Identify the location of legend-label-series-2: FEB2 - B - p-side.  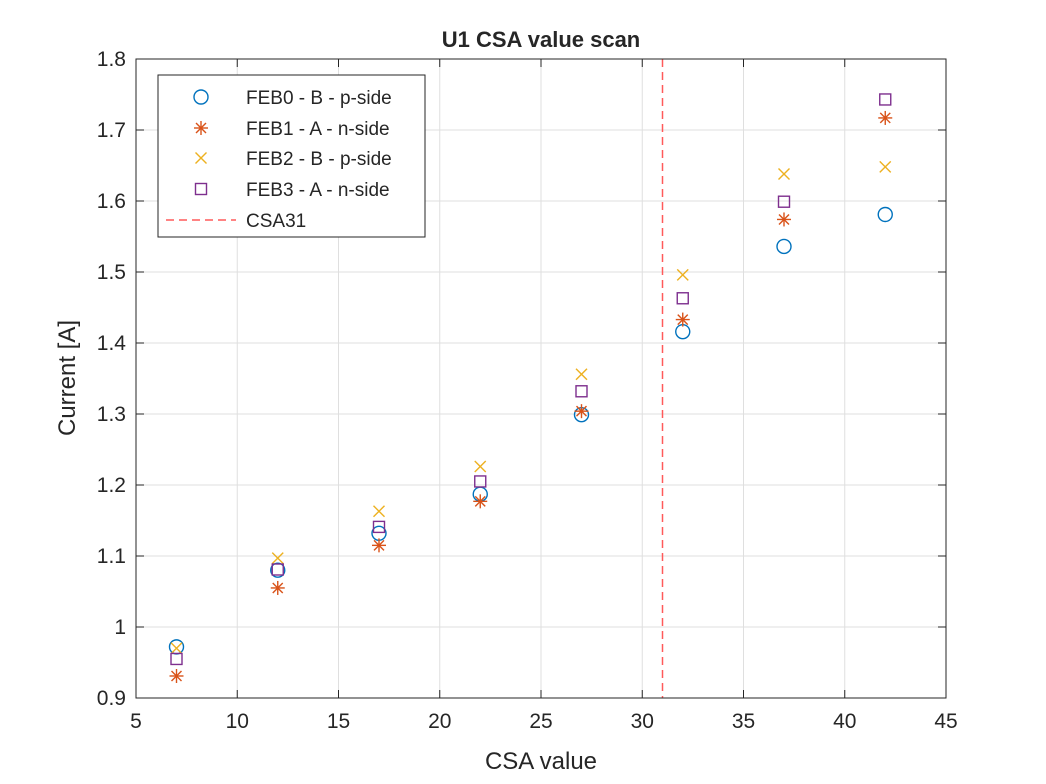
(319, 159).